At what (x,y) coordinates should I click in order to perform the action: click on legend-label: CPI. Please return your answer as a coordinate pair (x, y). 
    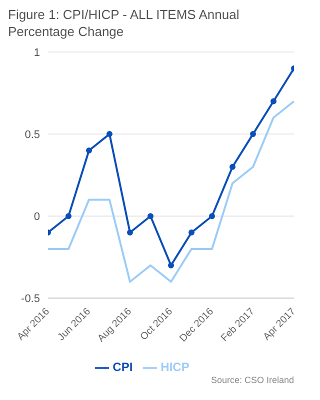
    Looking at the image, I should click on (122, 367).